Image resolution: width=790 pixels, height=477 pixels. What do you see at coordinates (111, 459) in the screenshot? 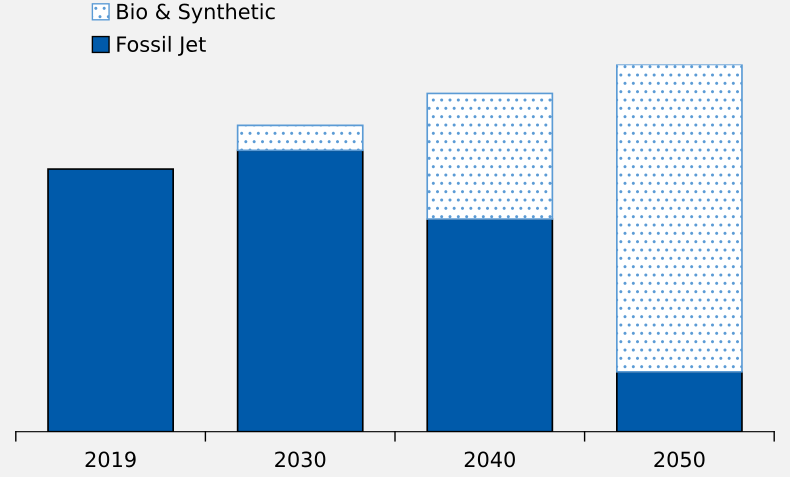
I see `x-tick-label: 2019` at bounding box center [111, 459].